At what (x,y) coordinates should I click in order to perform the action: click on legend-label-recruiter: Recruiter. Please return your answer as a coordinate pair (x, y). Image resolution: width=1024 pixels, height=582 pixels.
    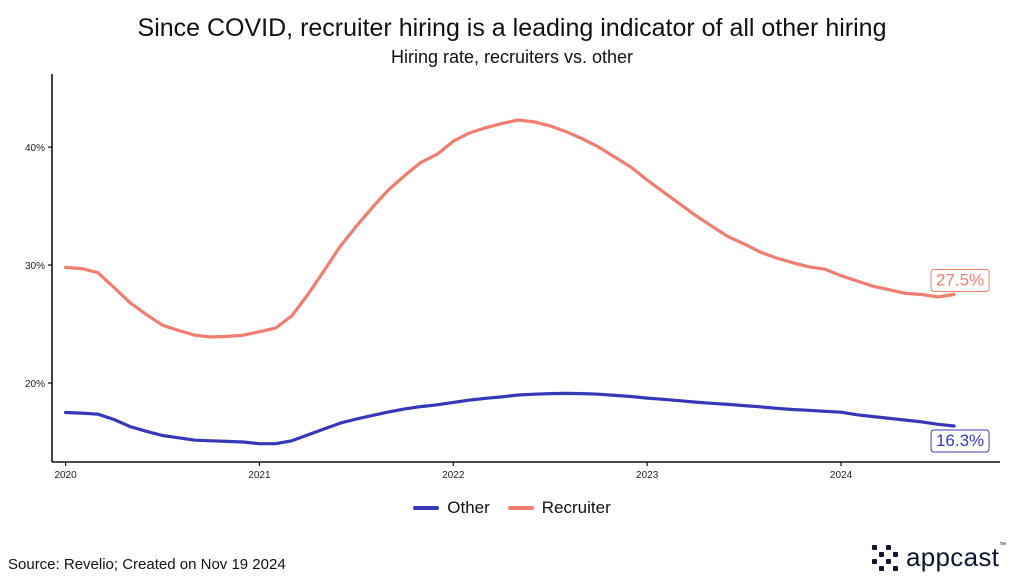
    Looking at the image, I should click on (576, 507).